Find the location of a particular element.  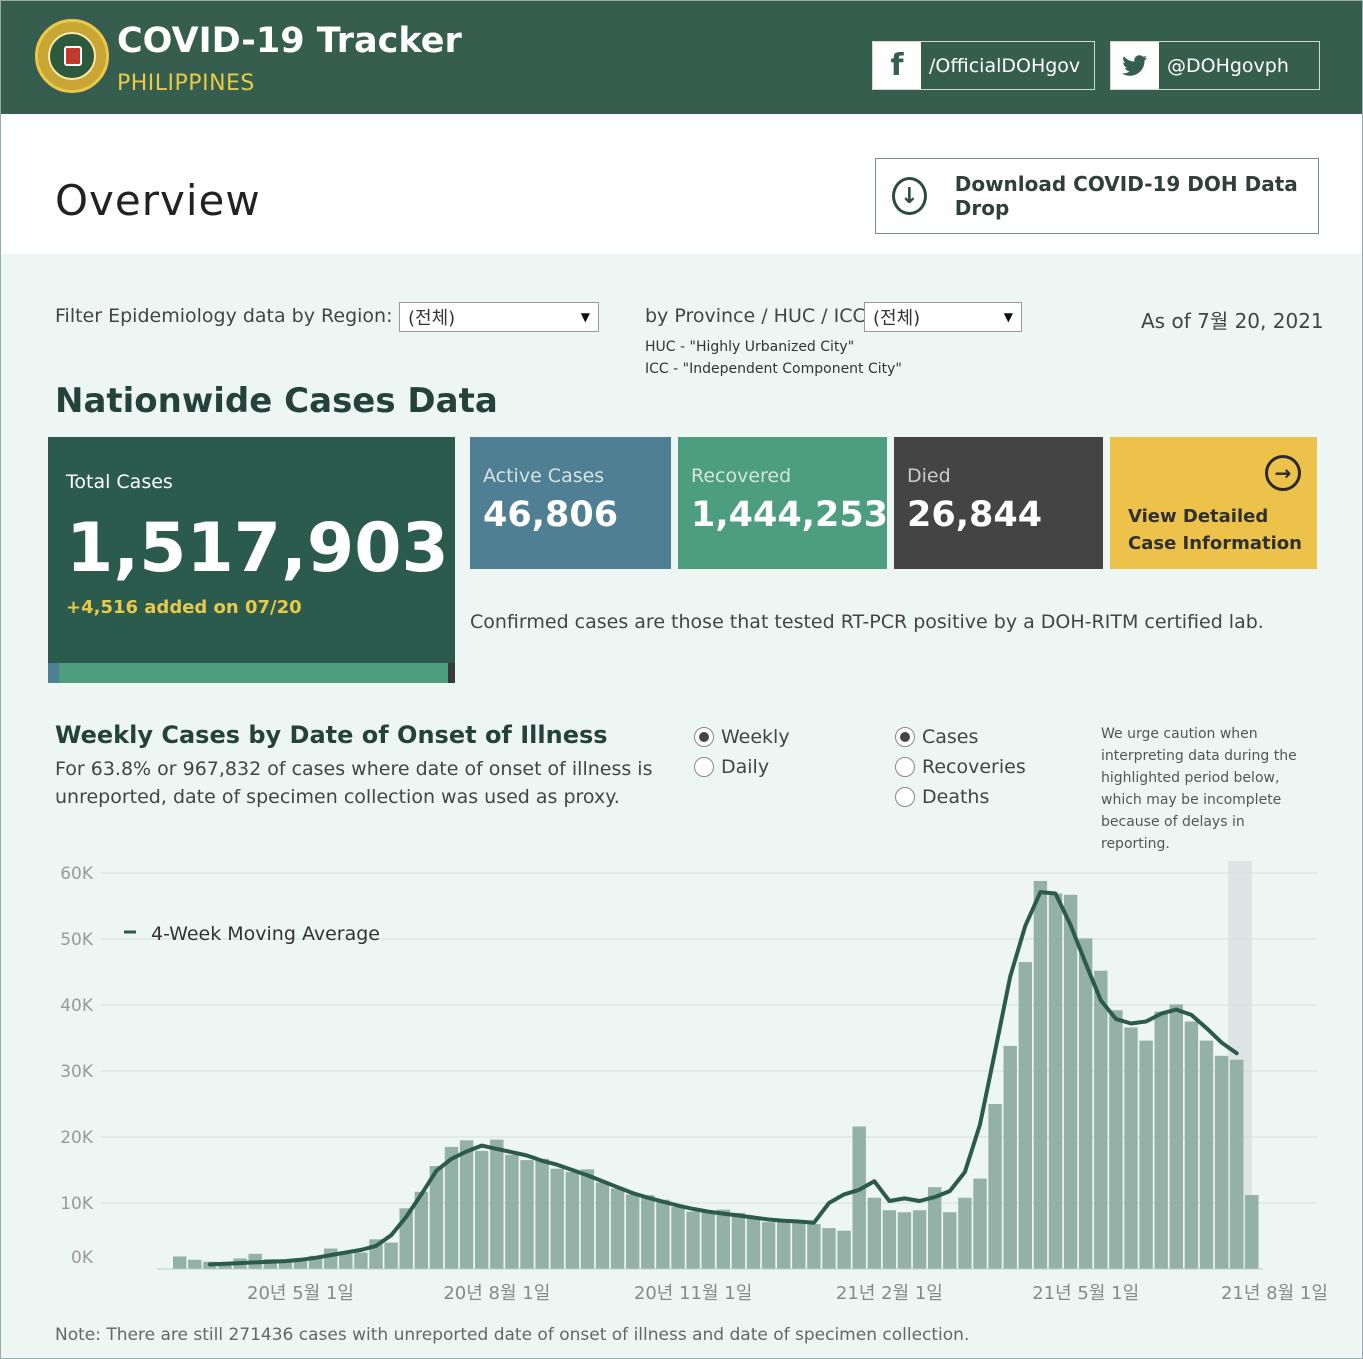

province-filter-label: by Province / HUC / ICC: is located at coordinates (759, 316).